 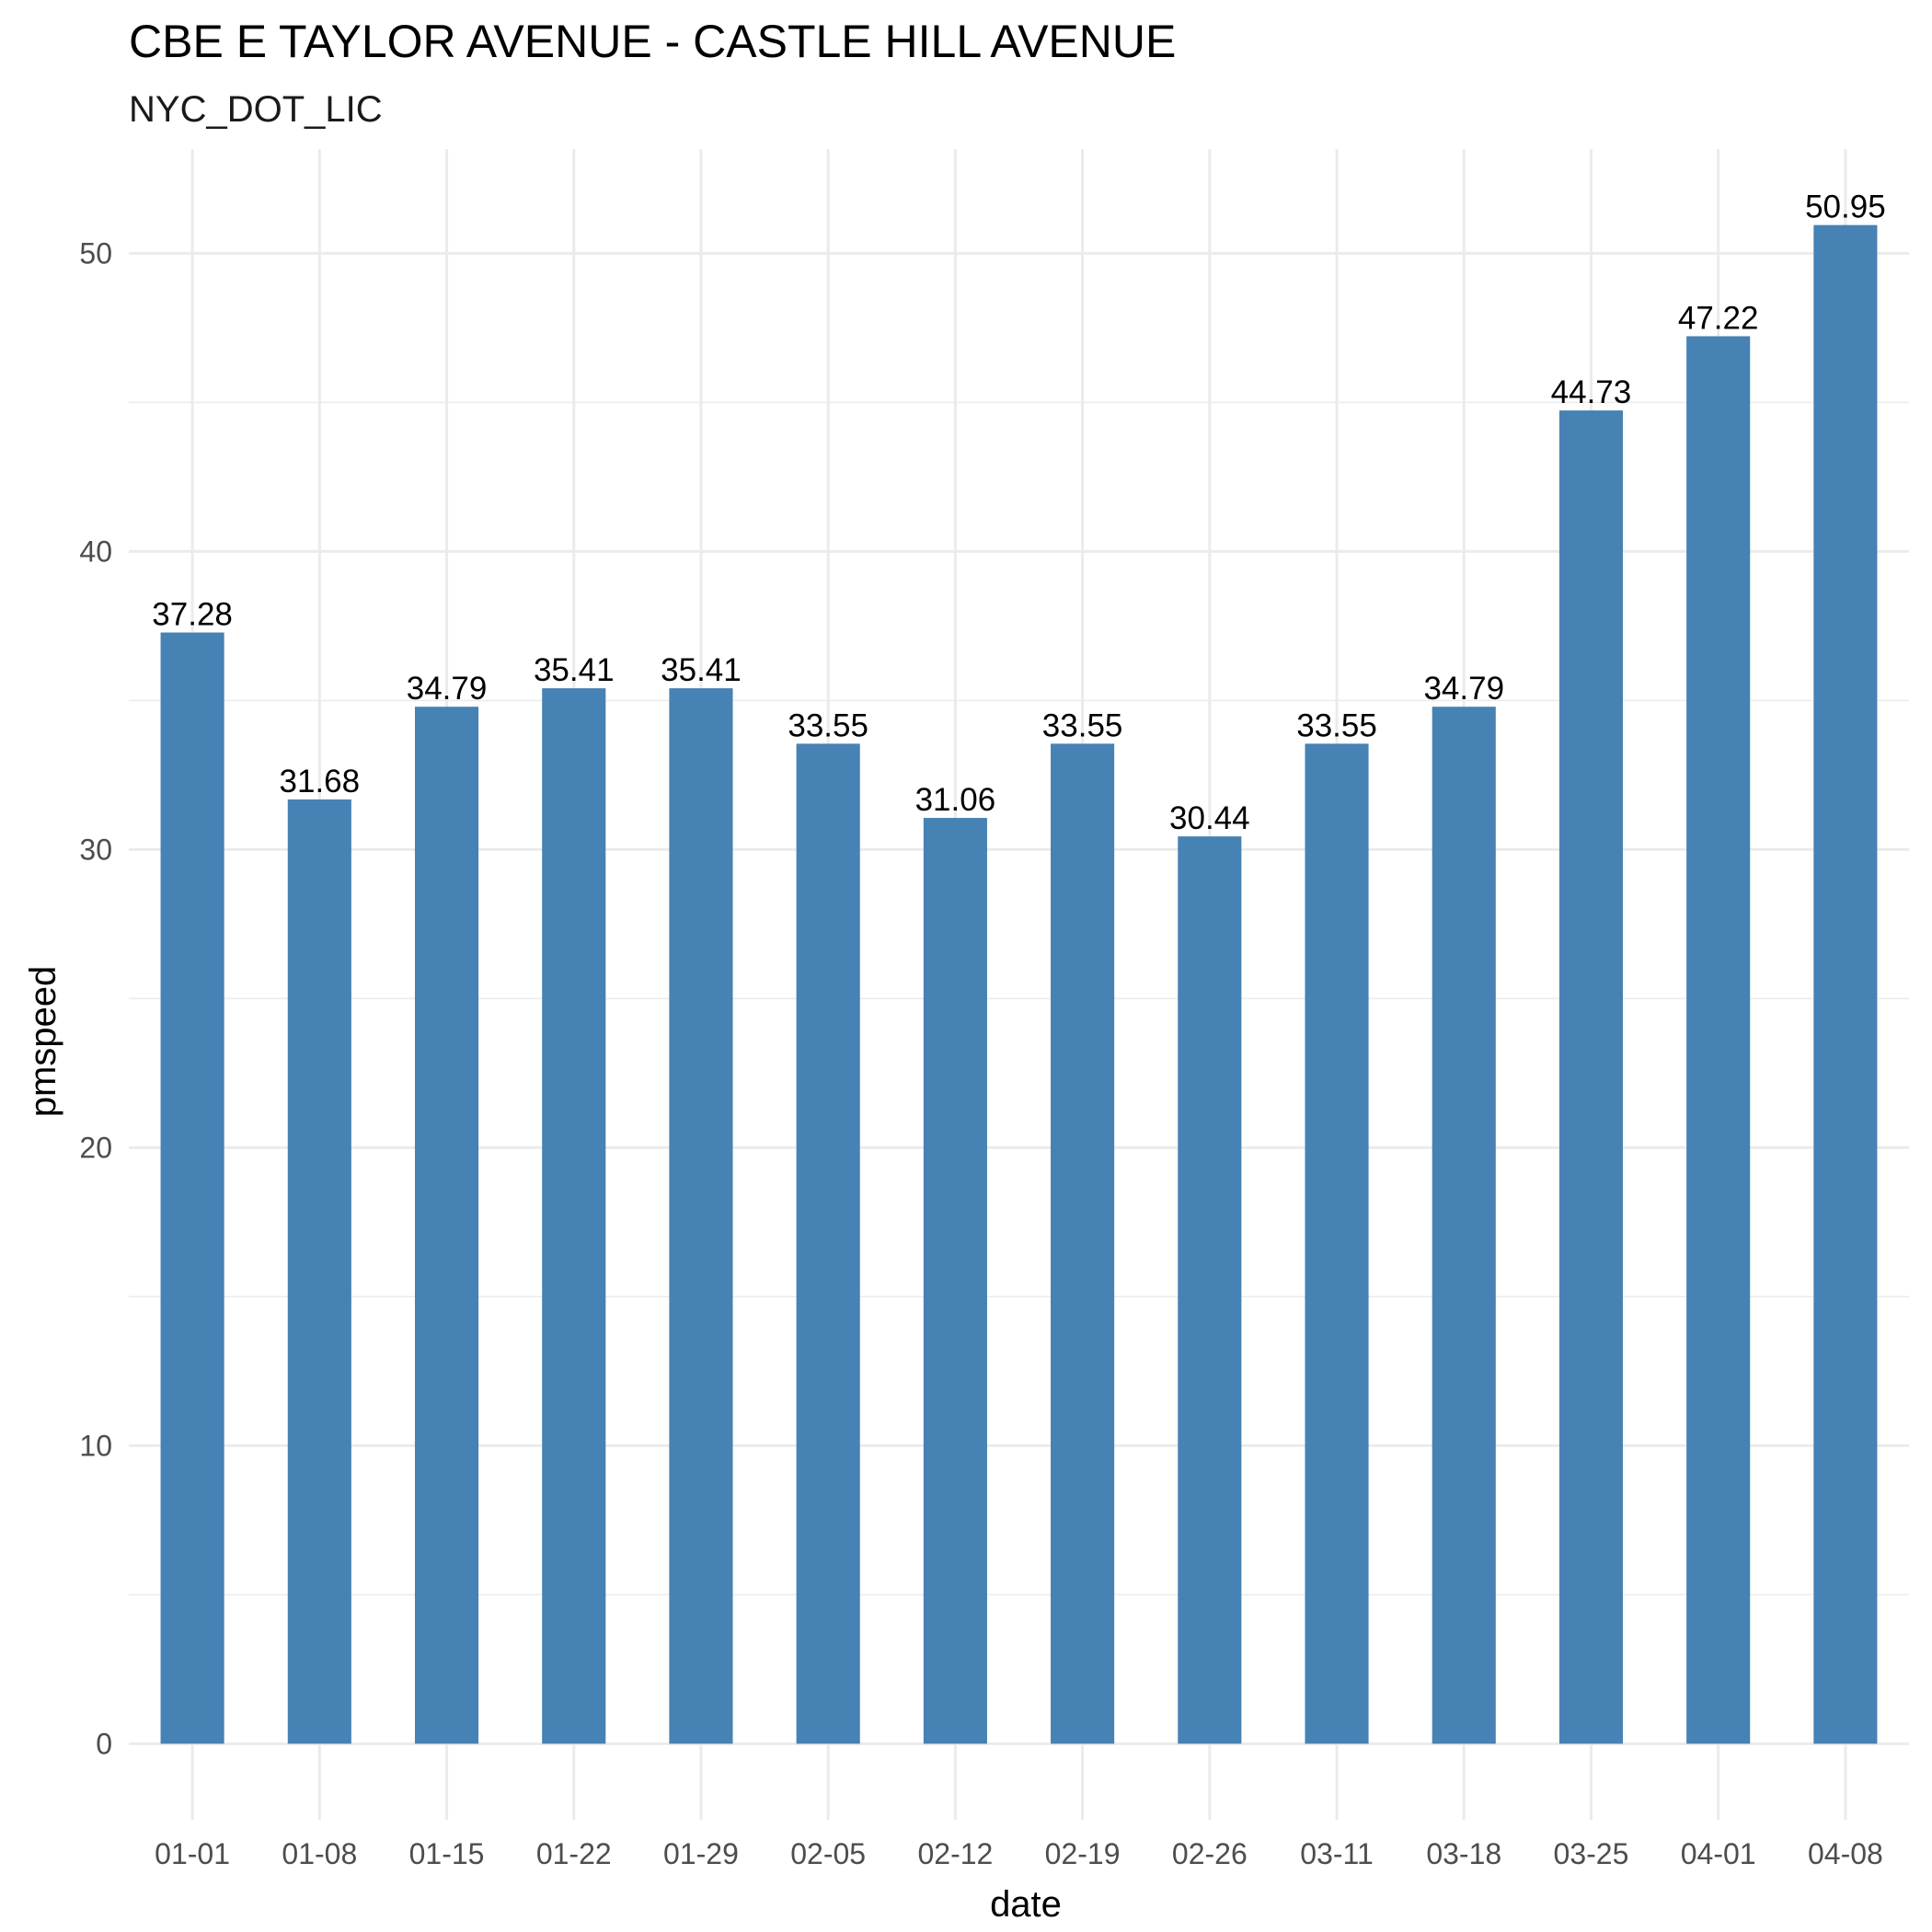 What do you see at coordinates (95, 849) in the screenshot?
I see `y-tick-label: 30` at bounding box center [95, 849].